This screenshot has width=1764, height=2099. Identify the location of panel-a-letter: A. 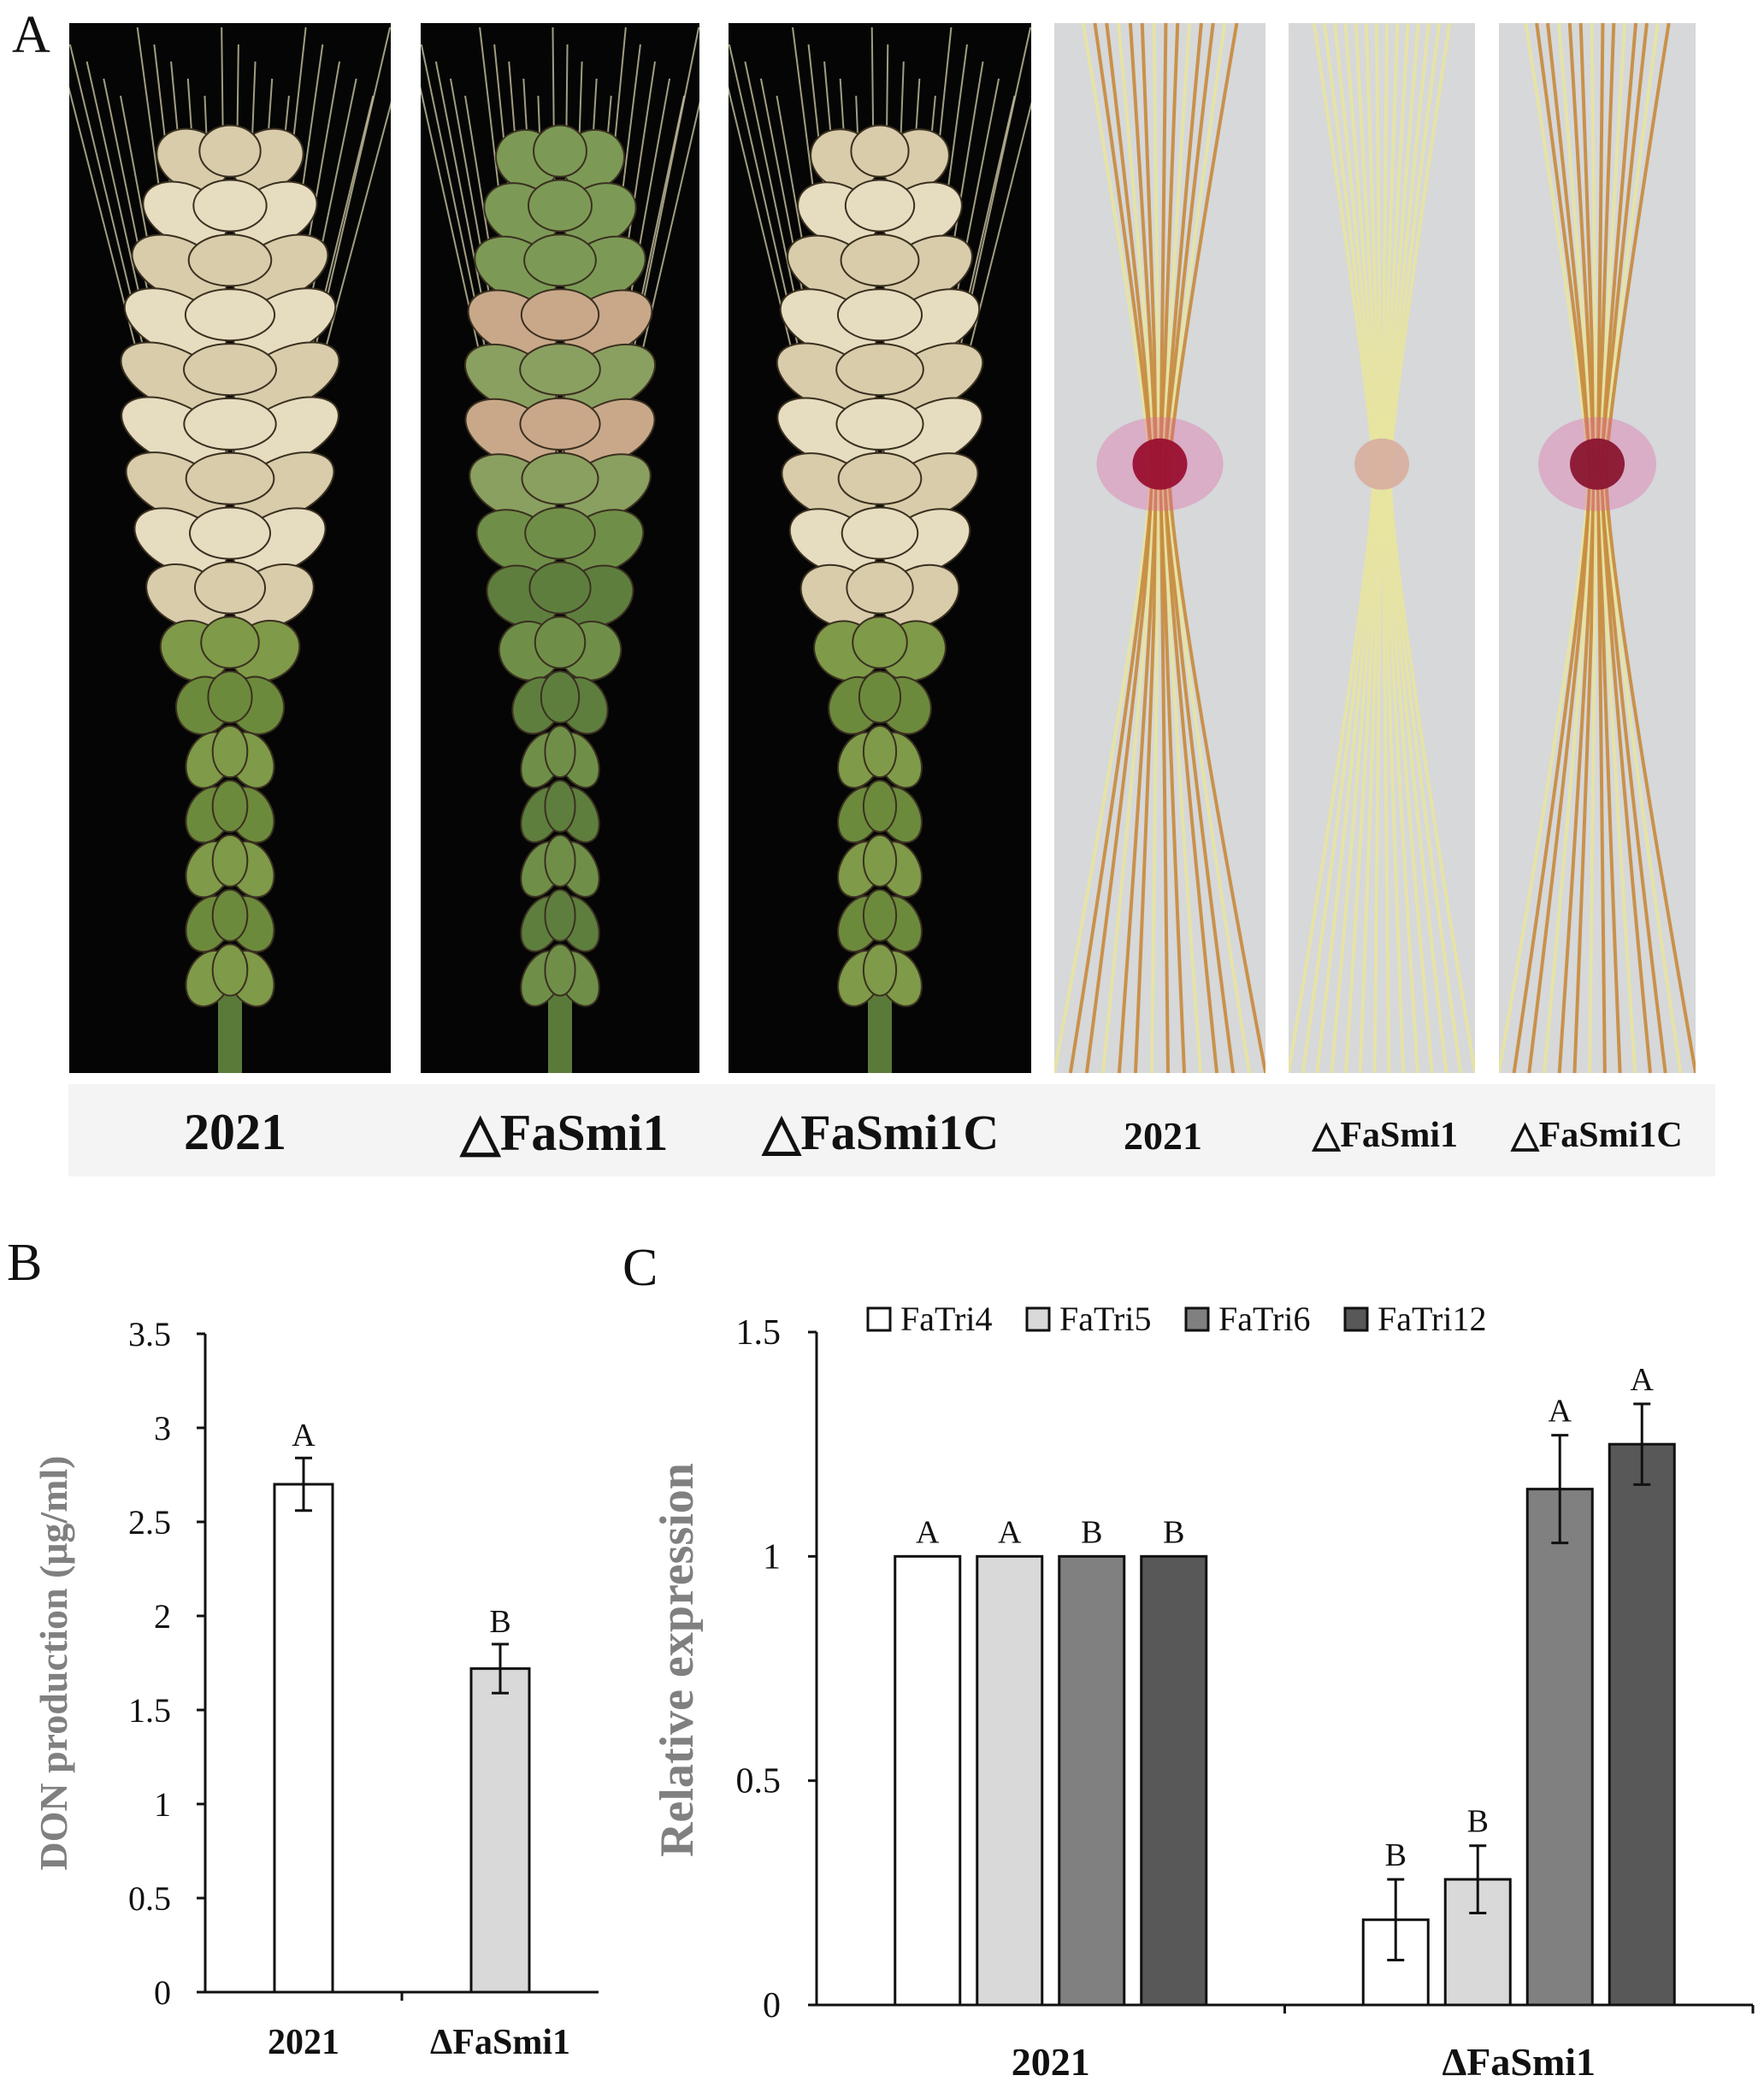
(31, 35).